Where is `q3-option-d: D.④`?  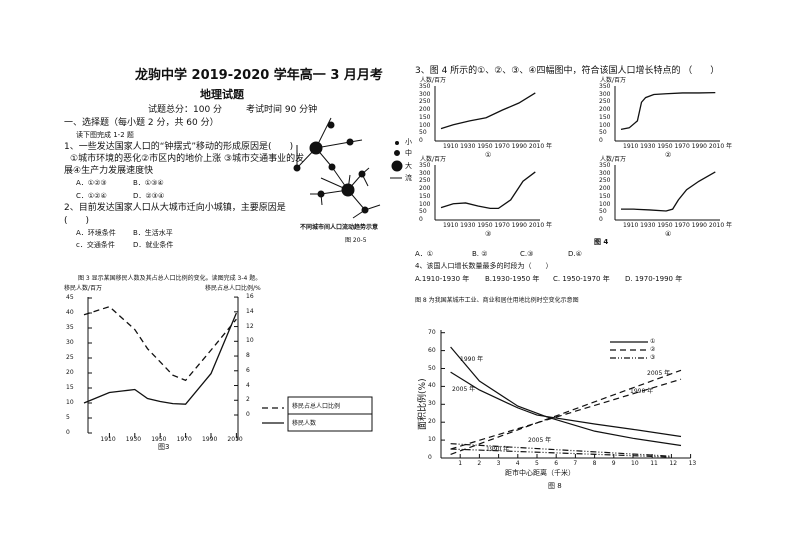
q3-option-d: D.④ is located at coordinates (575, 254).